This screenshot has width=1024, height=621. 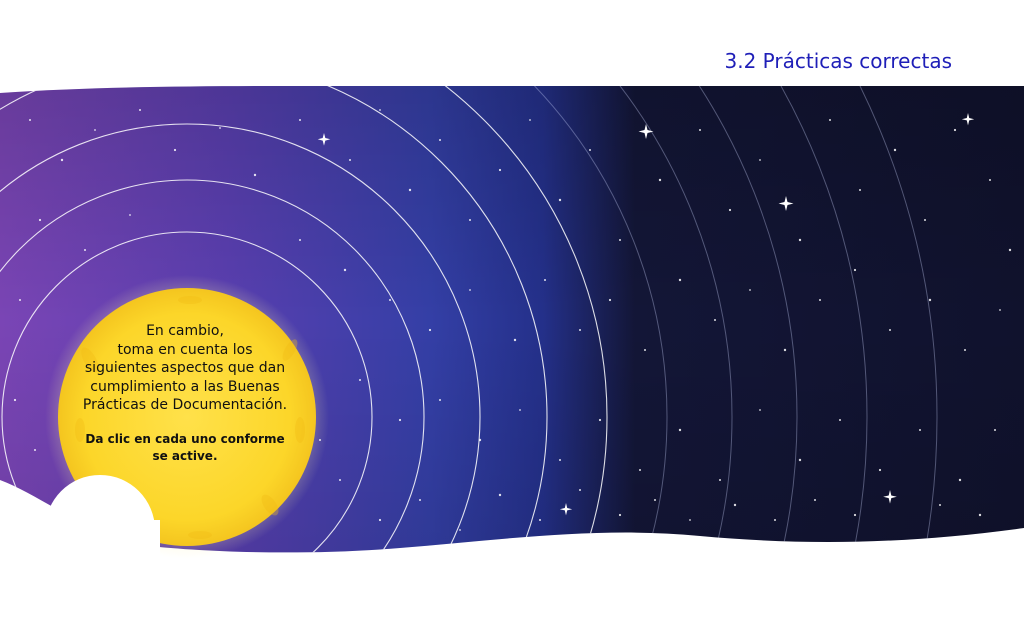 I want to click on instruction-text: Da clic en cada uno conforme se active., so click(x=185, y=447).